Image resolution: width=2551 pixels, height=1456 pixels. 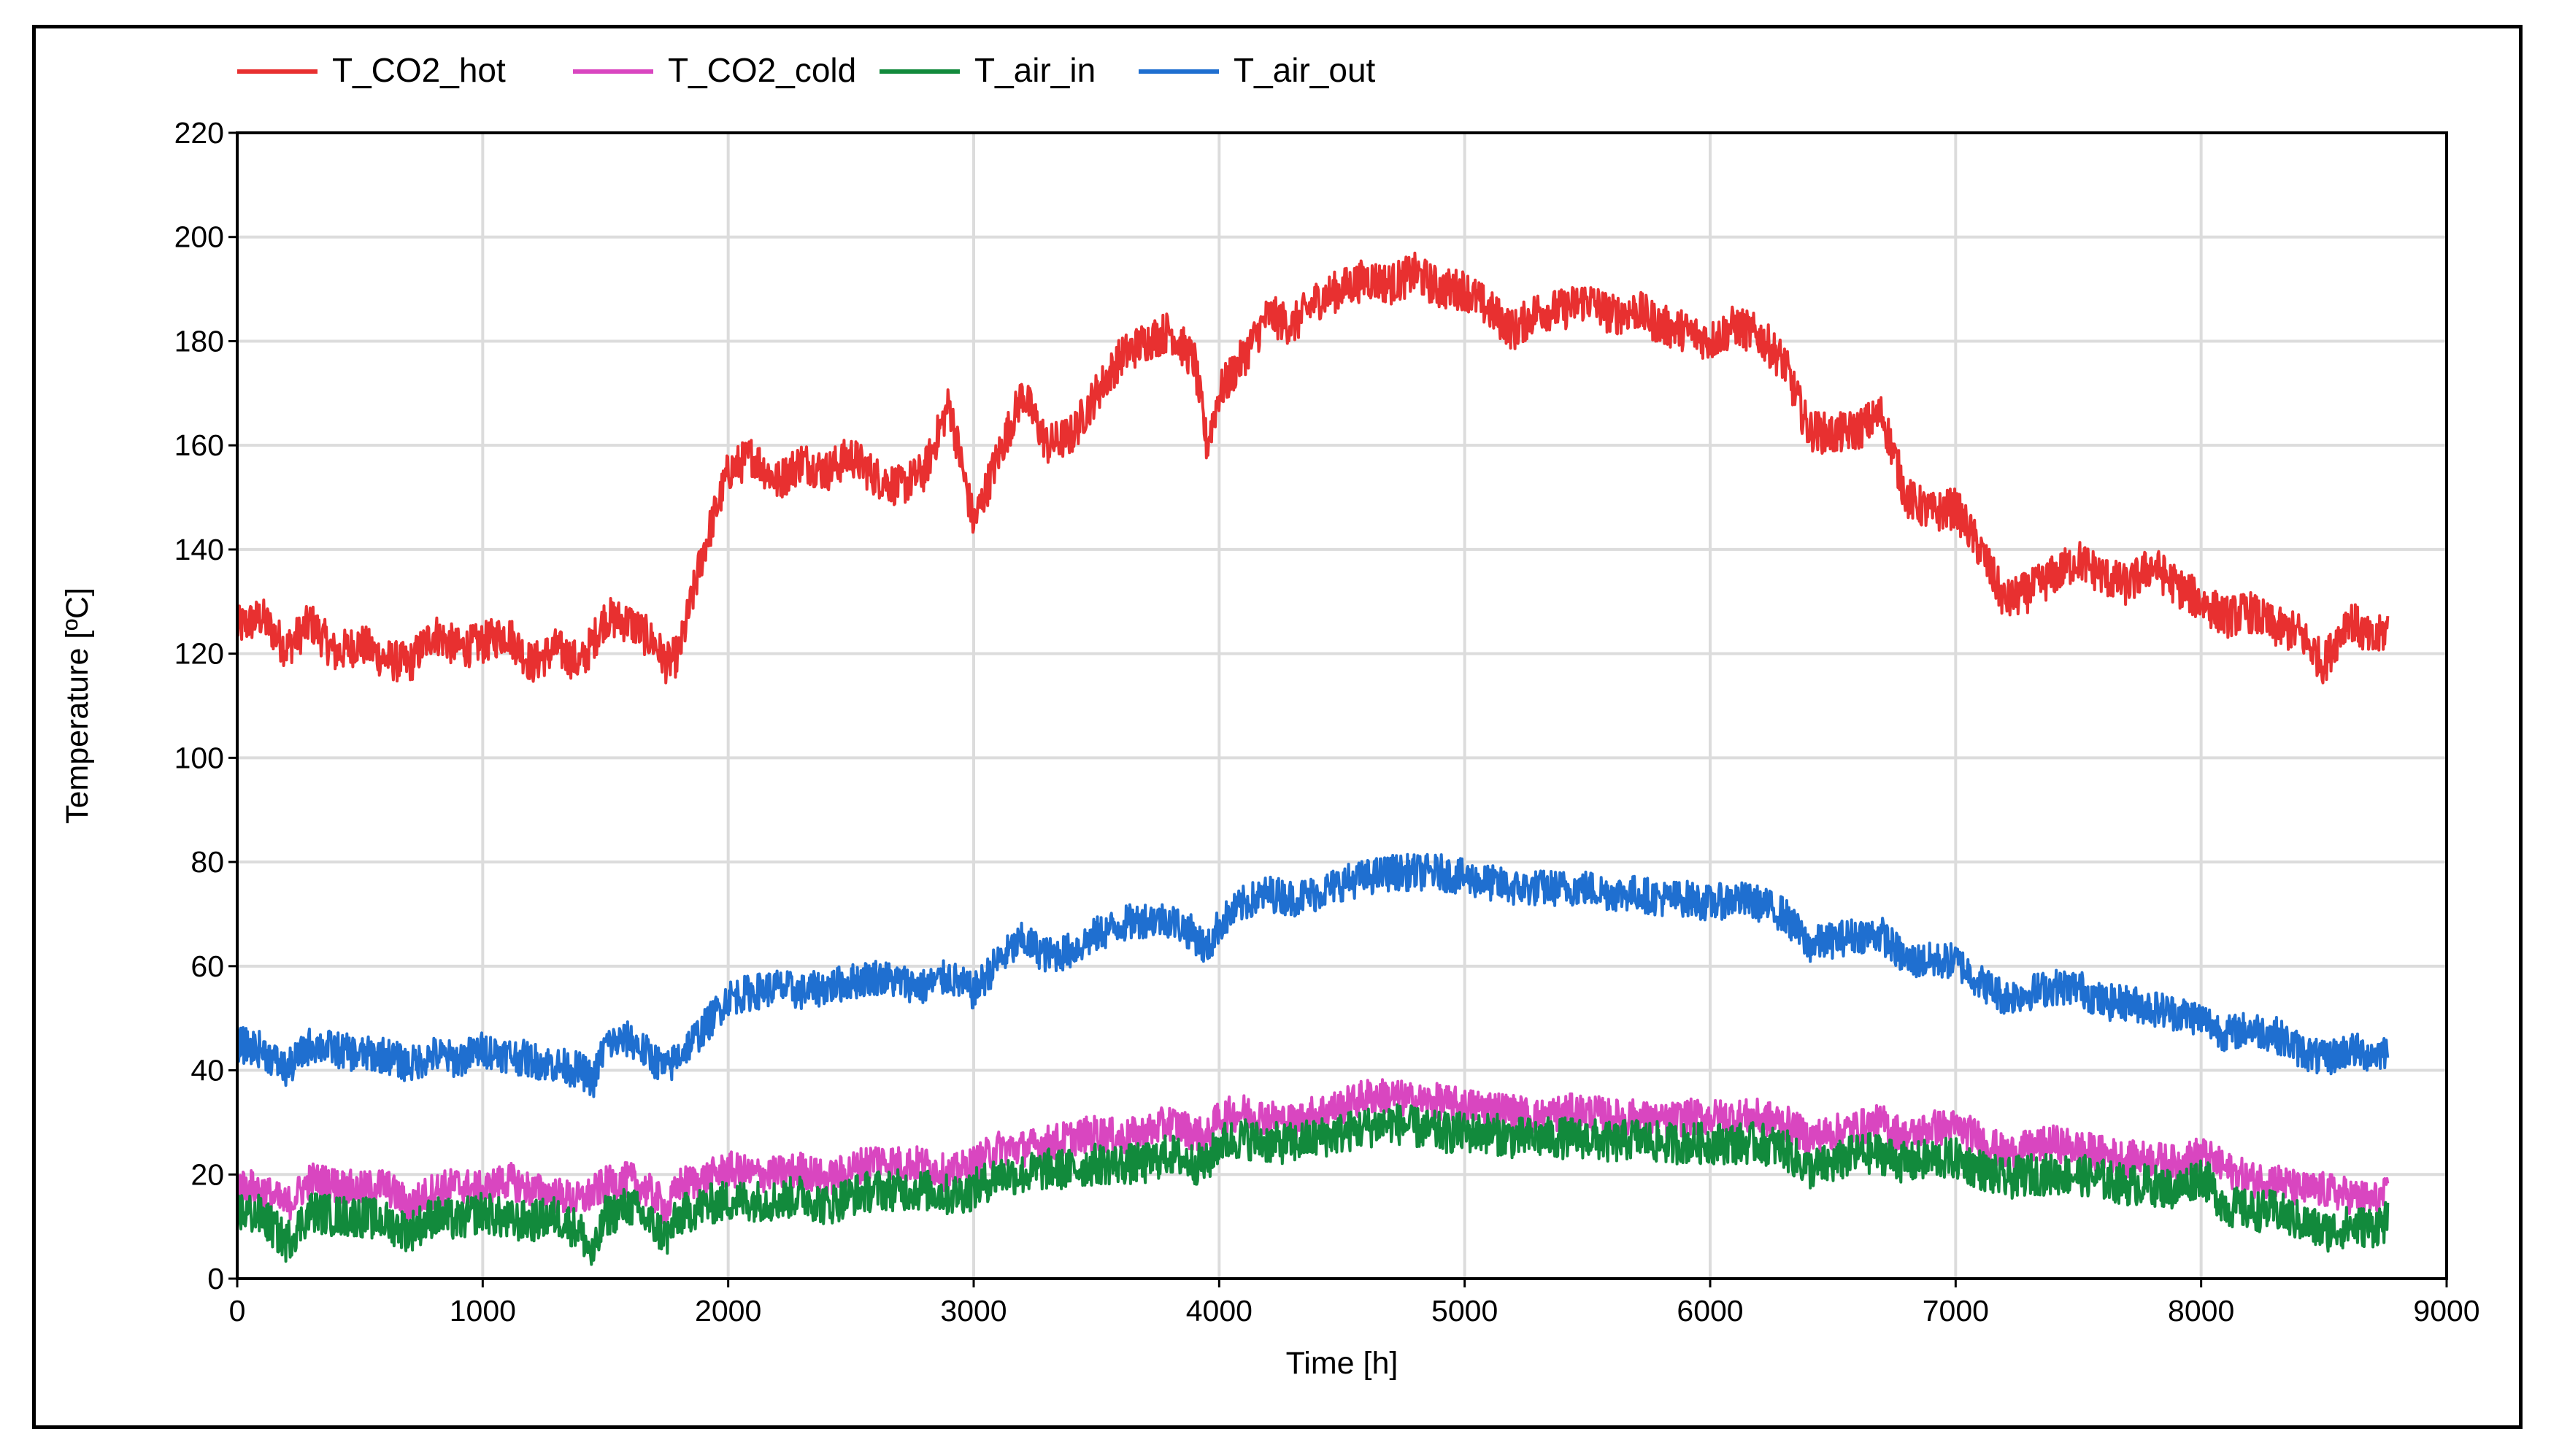 What do you see at coordinates (199, 341) in the screenshot?
I see `y-tick-label: 180` at bounding box center [199, 341].